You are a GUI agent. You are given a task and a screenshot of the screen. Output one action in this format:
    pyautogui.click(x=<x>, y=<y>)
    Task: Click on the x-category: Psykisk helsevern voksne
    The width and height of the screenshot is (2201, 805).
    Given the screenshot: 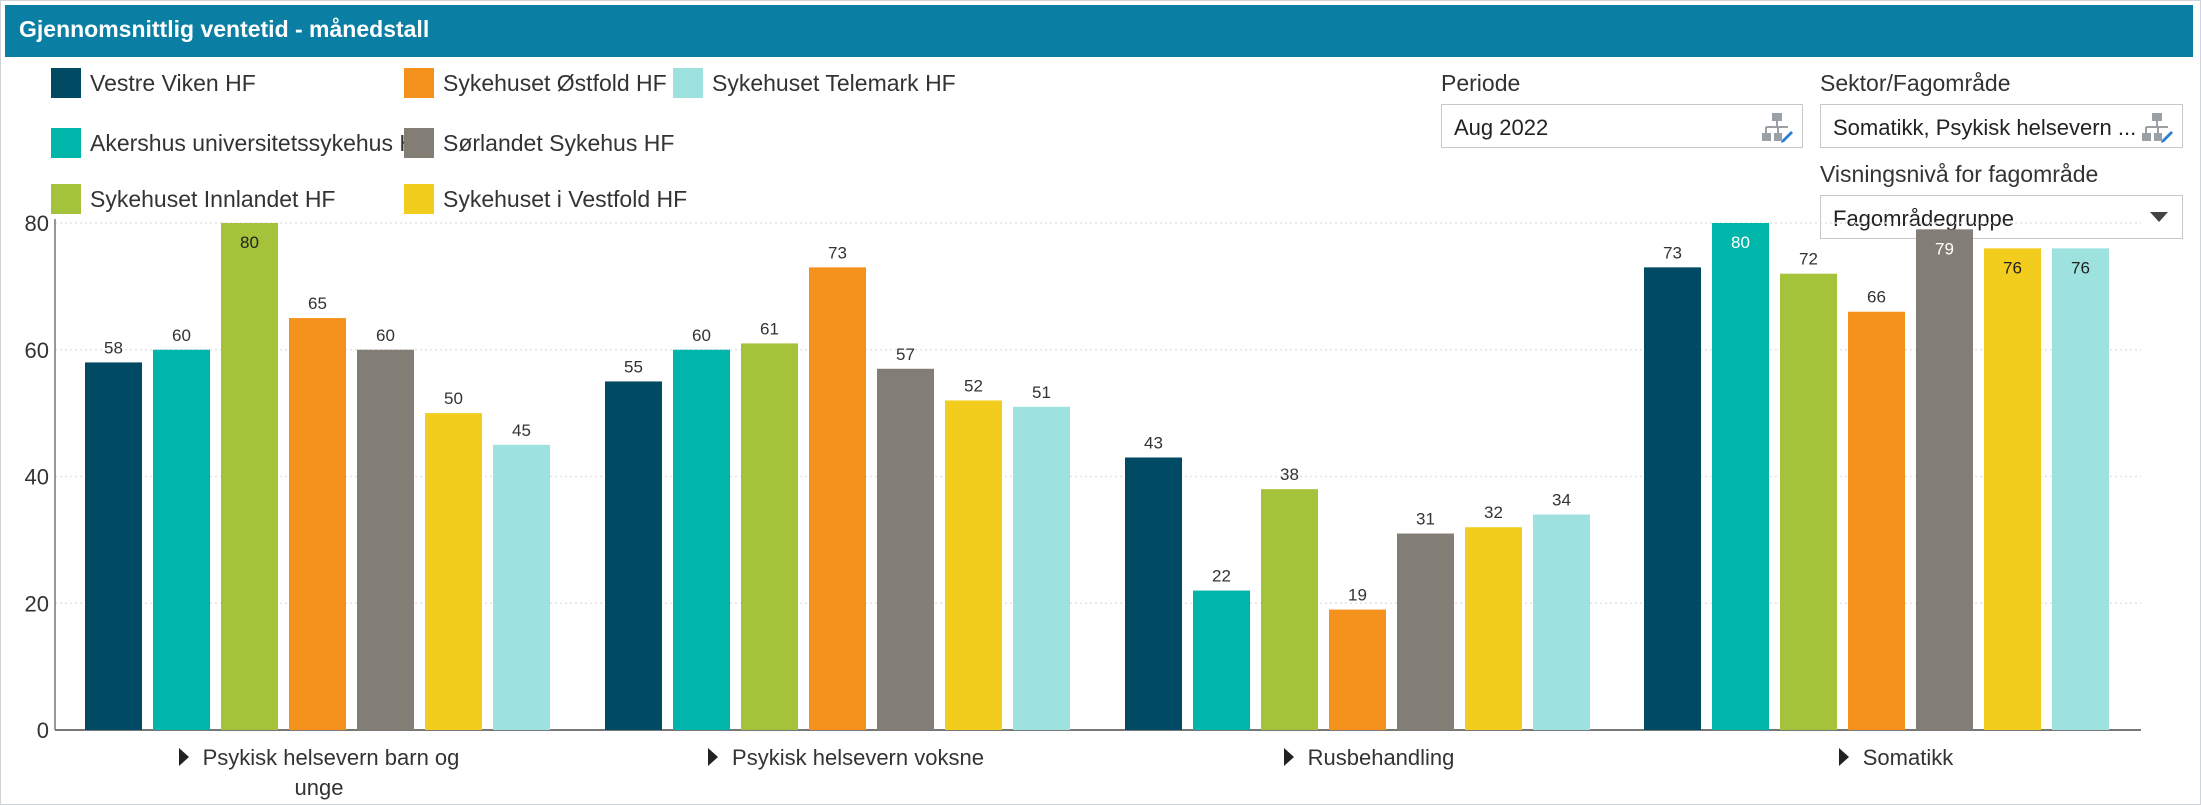 What is the action you would take?
    pyautogui.click(x=846, y=758)
    